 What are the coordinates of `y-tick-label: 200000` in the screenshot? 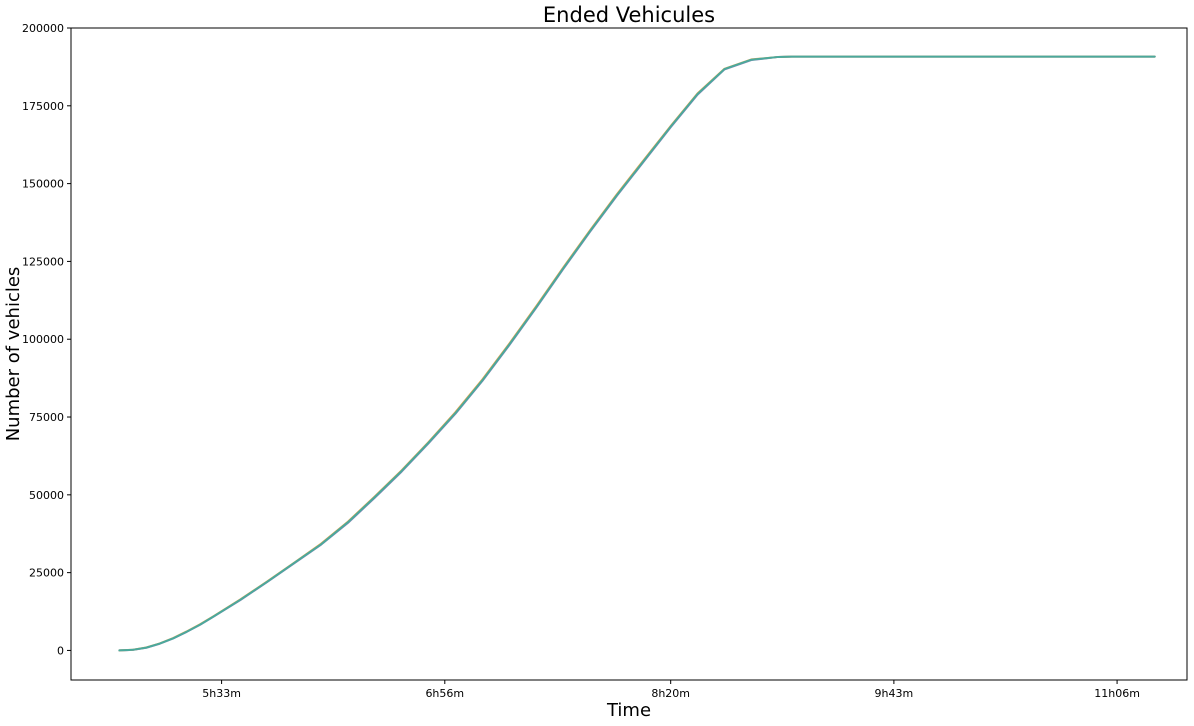 It's located at (43, 28).